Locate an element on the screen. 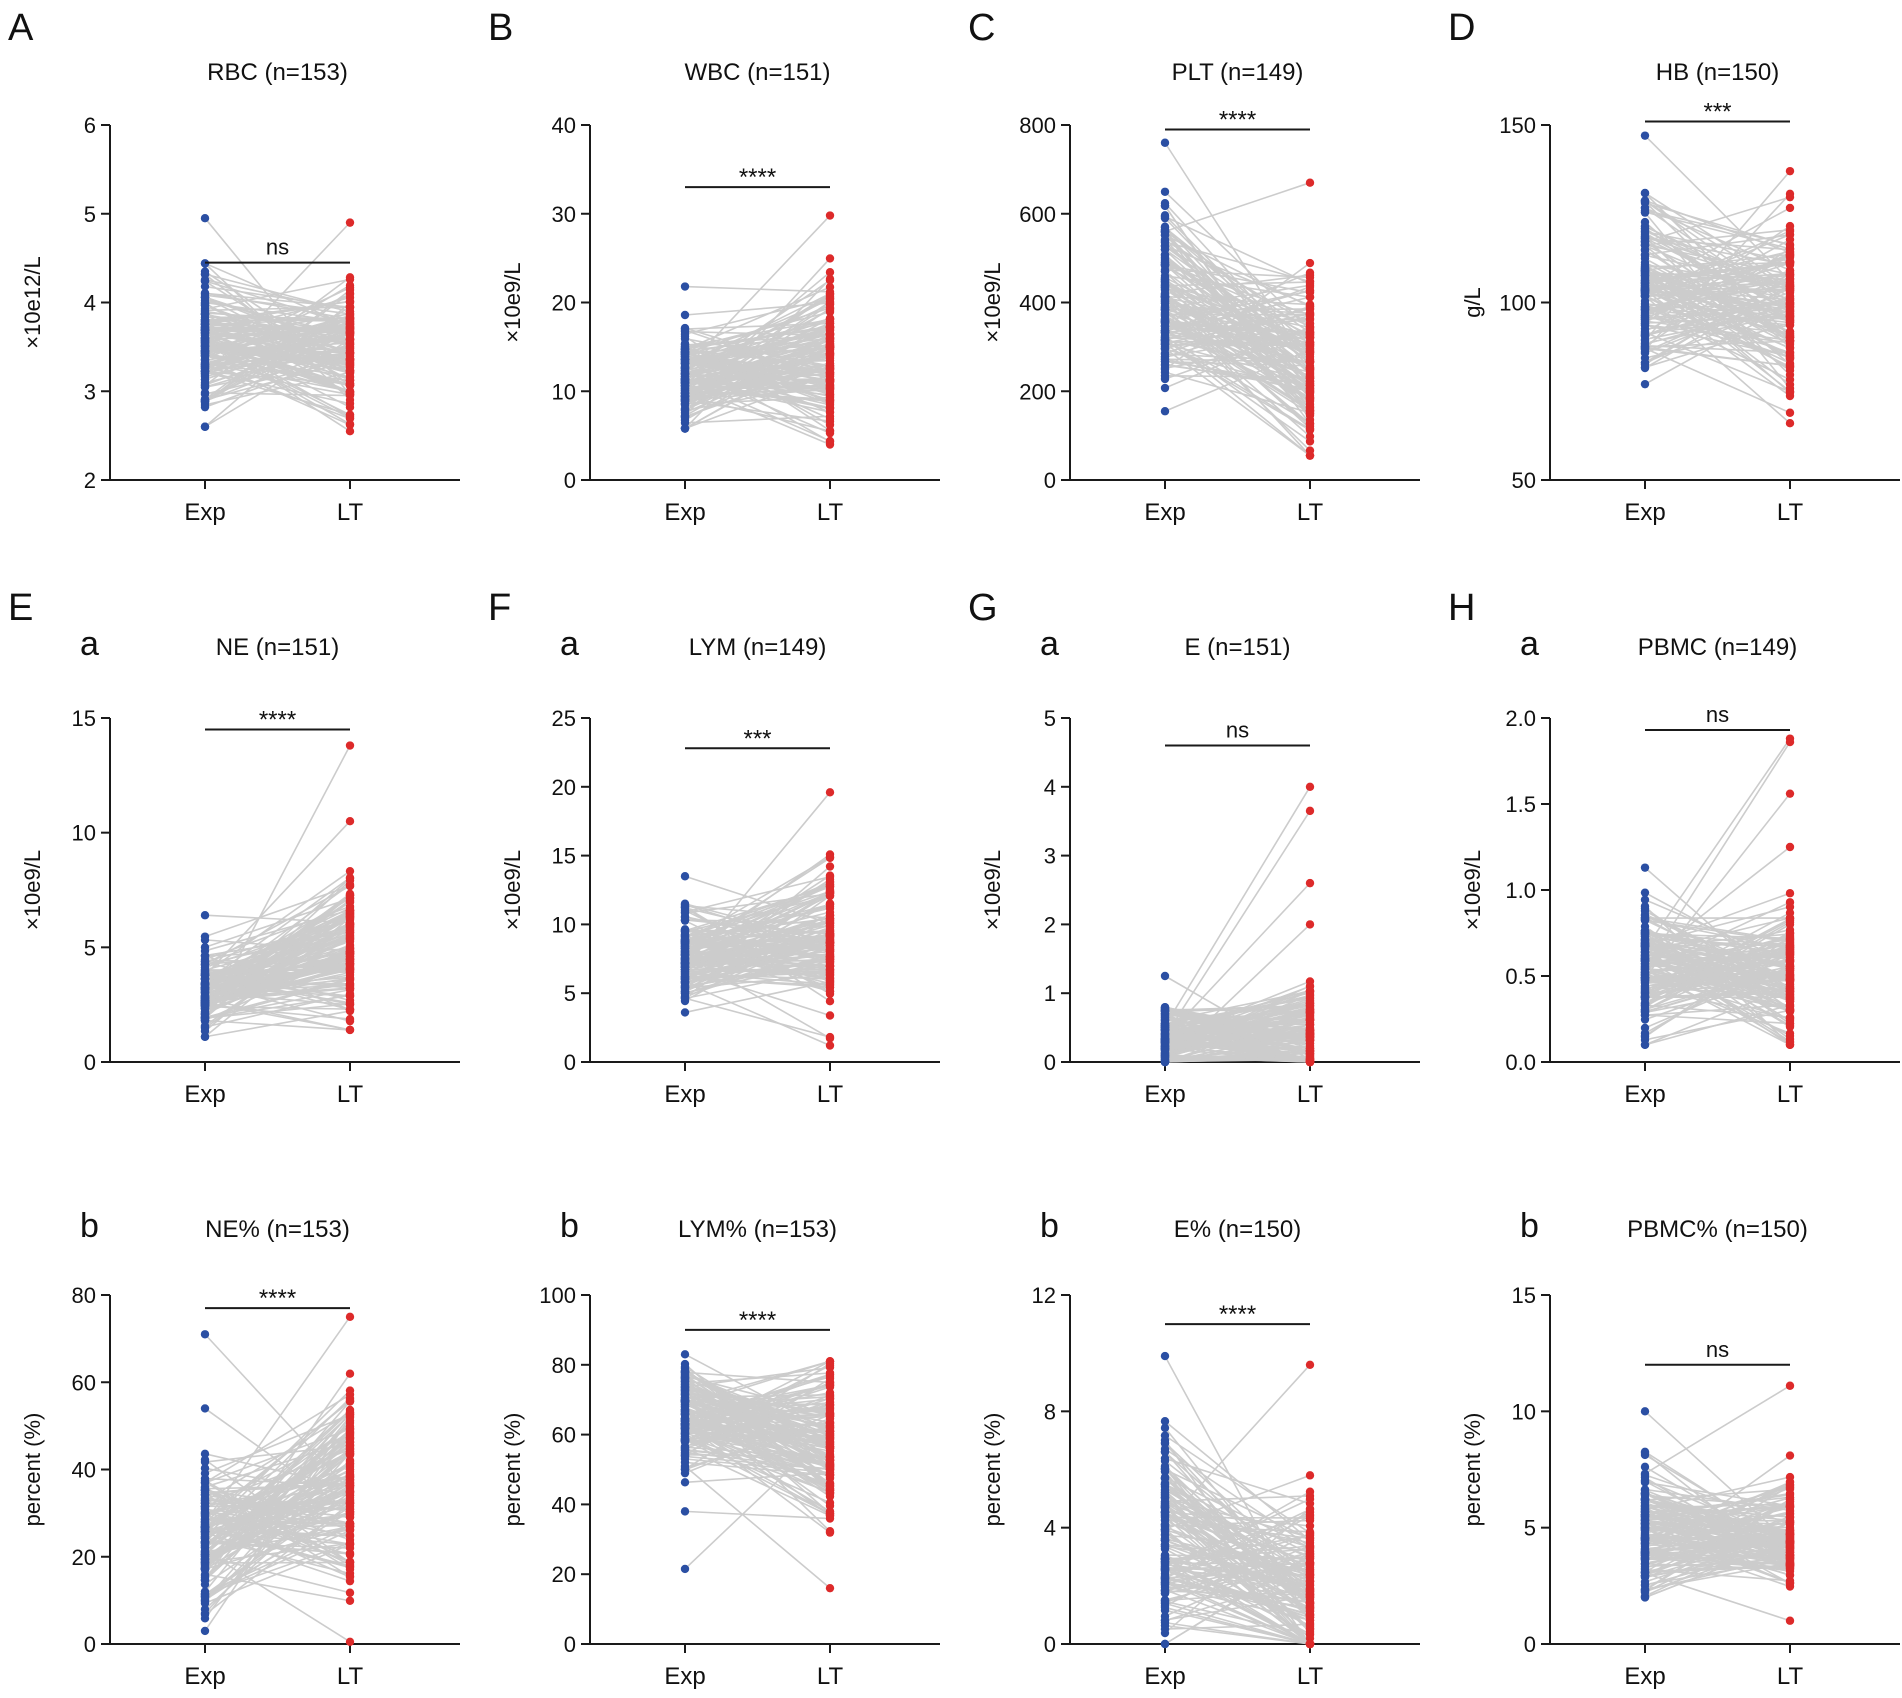 This screenshot has width=1902, height=1698. y-tick-label: 2.0 is located at coordinates (1520, 718).